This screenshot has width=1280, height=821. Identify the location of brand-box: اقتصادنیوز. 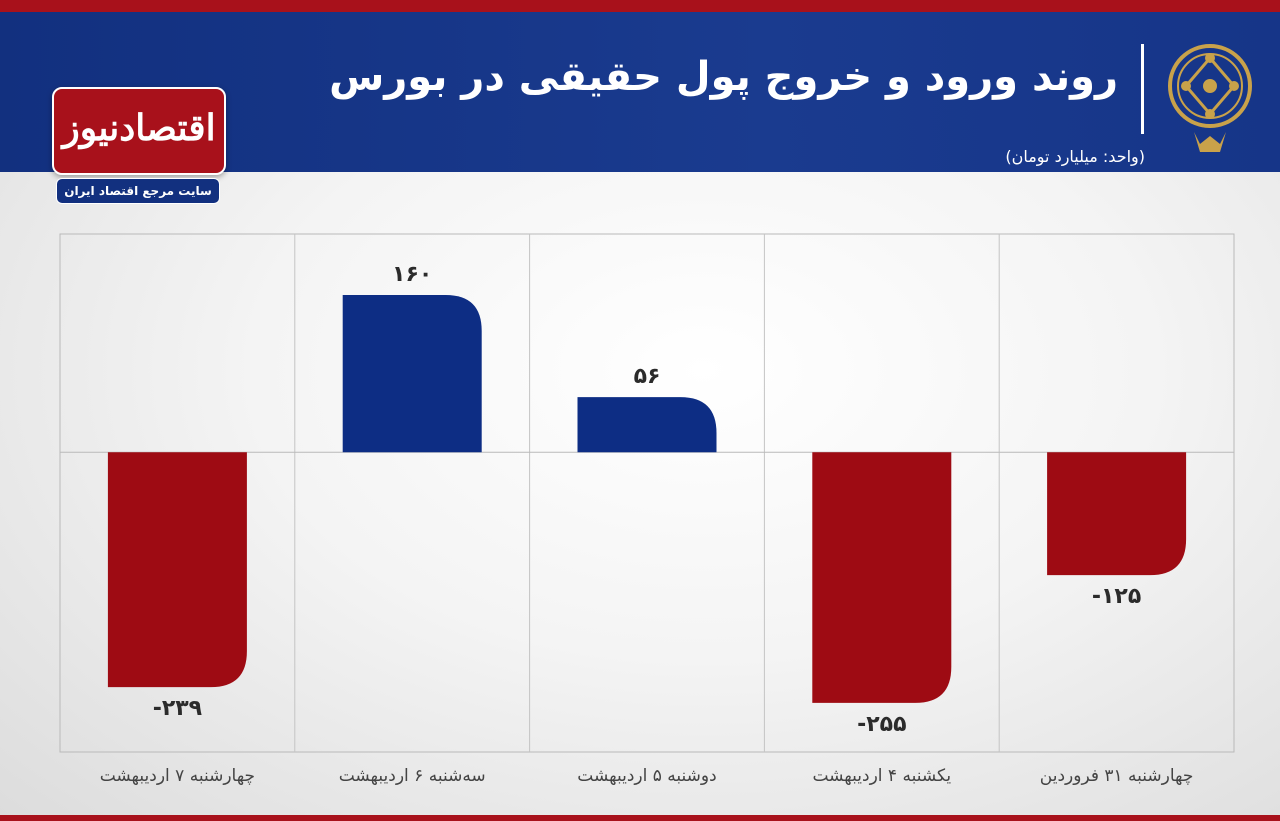
(139, 131).